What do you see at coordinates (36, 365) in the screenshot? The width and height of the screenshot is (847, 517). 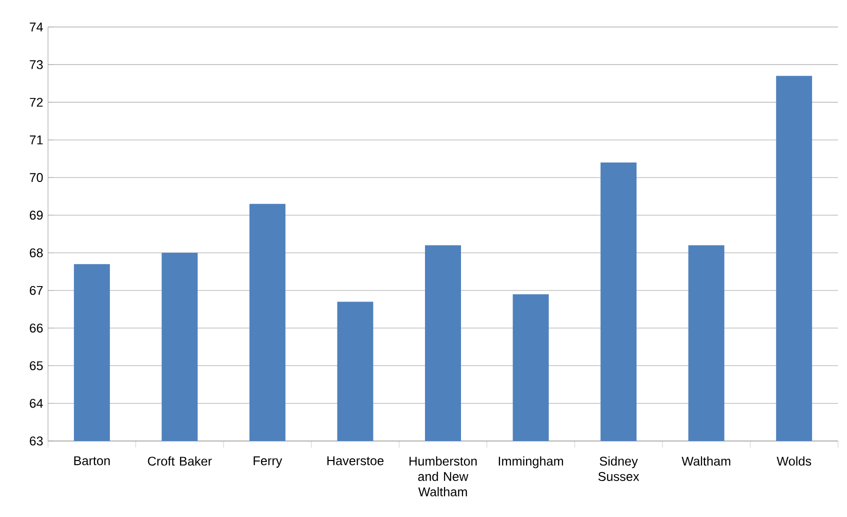 I see `y-tick-label: 65` at bounding box center [36, 365].